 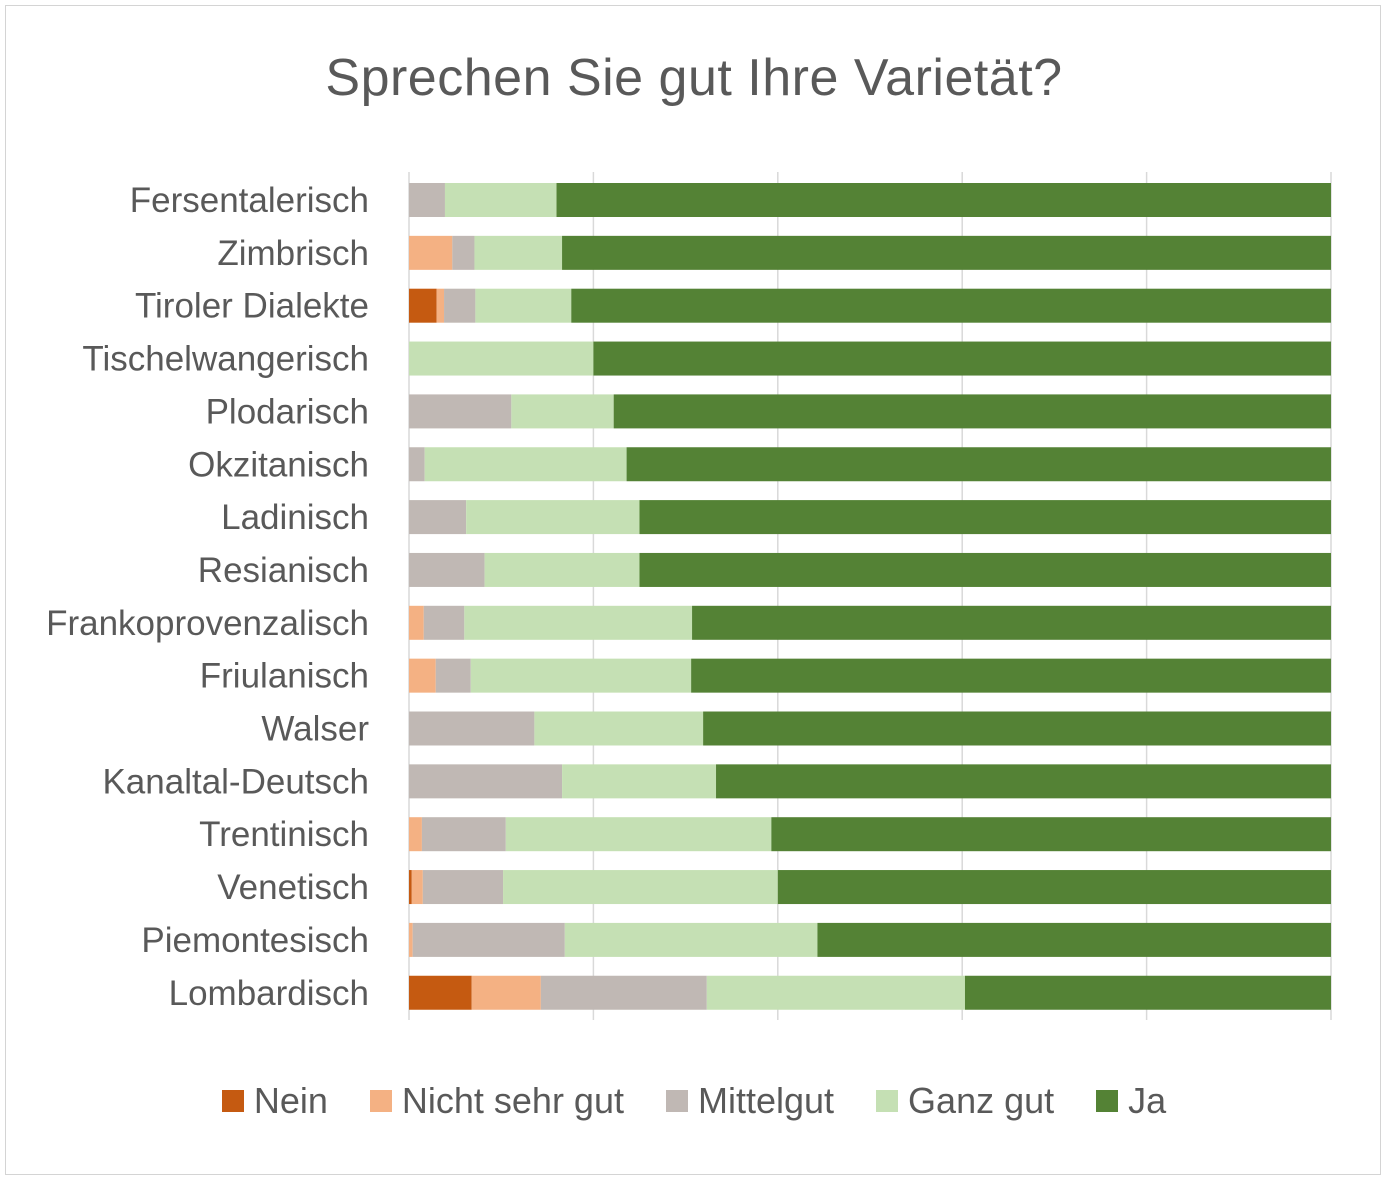 I want to click on category-label: Venetisch, so click(x=293, y=887).